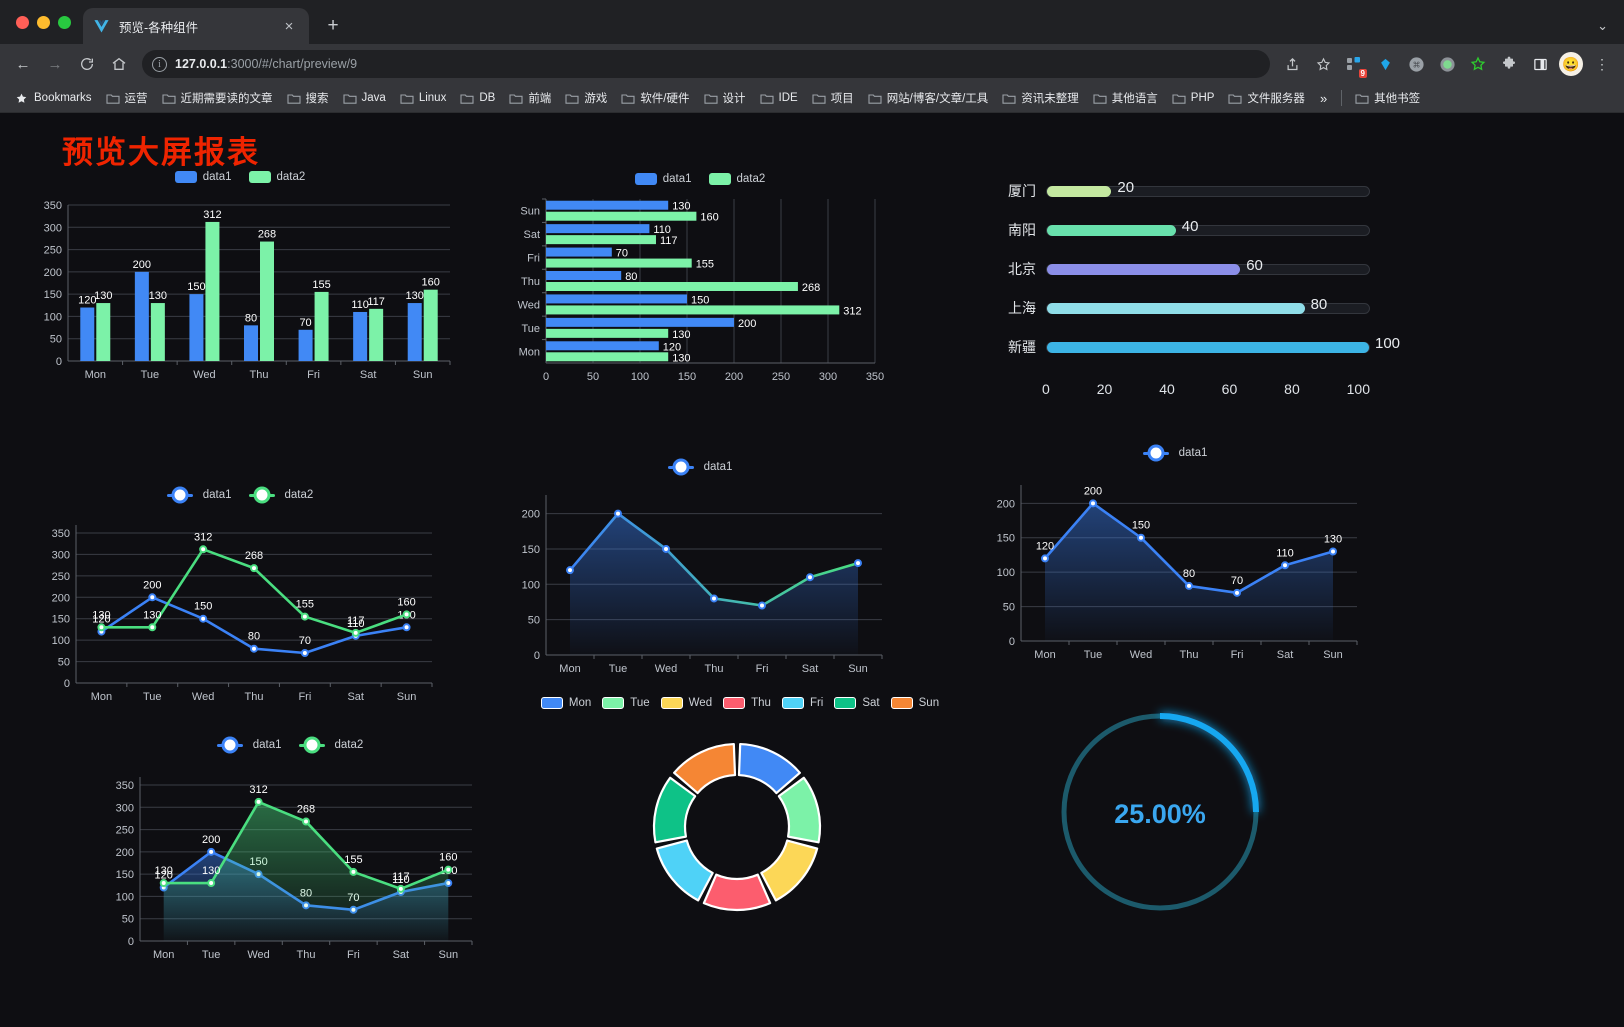 This screenshot has height=1027, width=1624. I want to click on svg-text: Sat, so click(810, 669).